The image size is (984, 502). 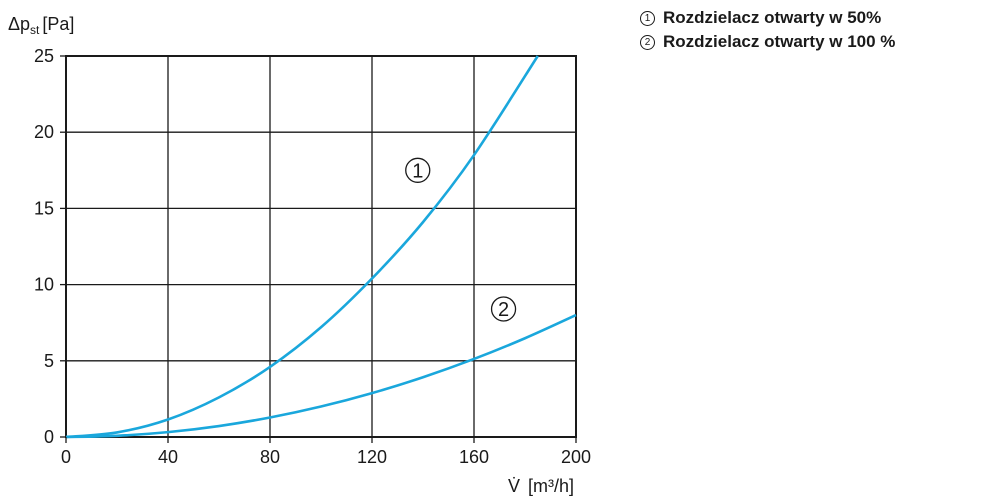 I want to click on y-axis-subscript: st, so click(x=35, y=30).